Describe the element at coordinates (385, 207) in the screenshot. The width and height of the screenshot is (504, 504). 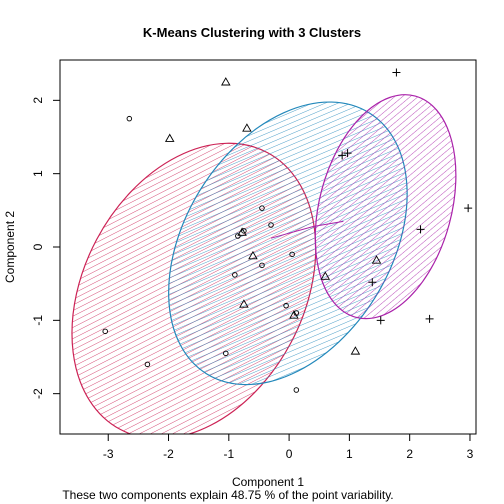
I see `cluster-ellipse` at that location.